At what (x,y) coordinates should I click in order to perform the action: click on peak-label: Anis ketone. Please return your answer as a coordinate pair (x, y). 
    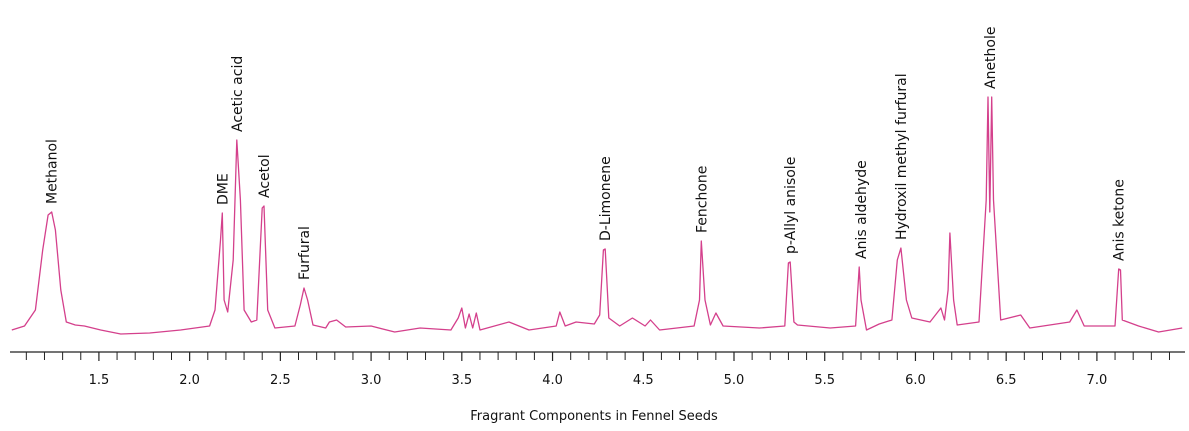
    Looking at the image, I should click on (1120, 220).